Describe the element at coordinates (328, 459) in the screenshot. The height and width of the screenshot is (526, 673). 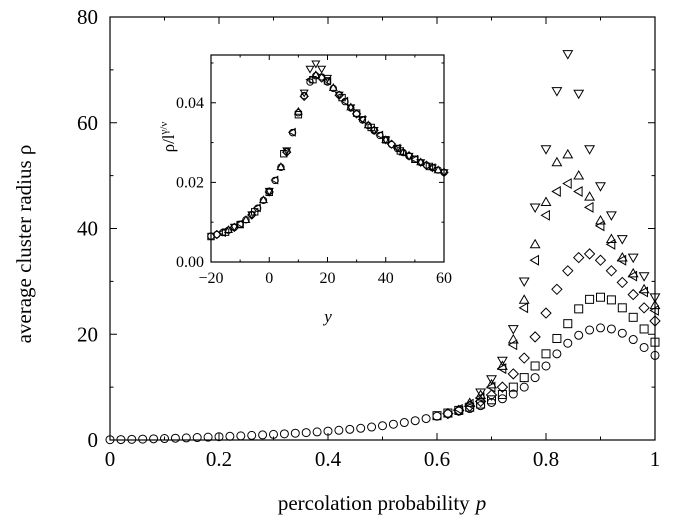
I see `main-x-tick-label: 0.4` at that location.